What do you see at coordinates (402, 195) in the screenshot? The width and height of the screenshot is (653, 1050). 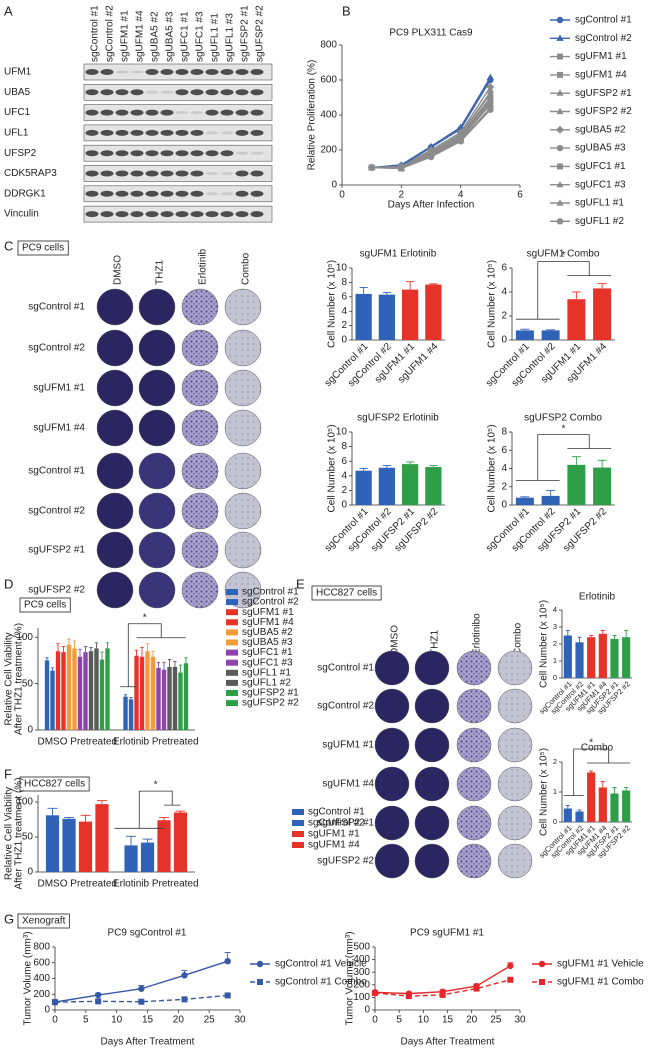 I see `x-tick-label: 2` at bounding box center [402, 195].